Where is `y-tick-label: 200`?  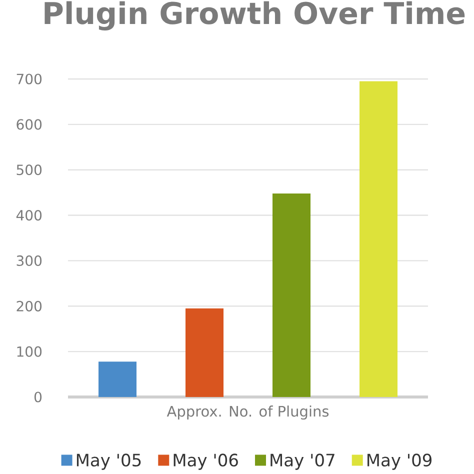 y-tick-label: 200 is located at coordinates (29, 306).